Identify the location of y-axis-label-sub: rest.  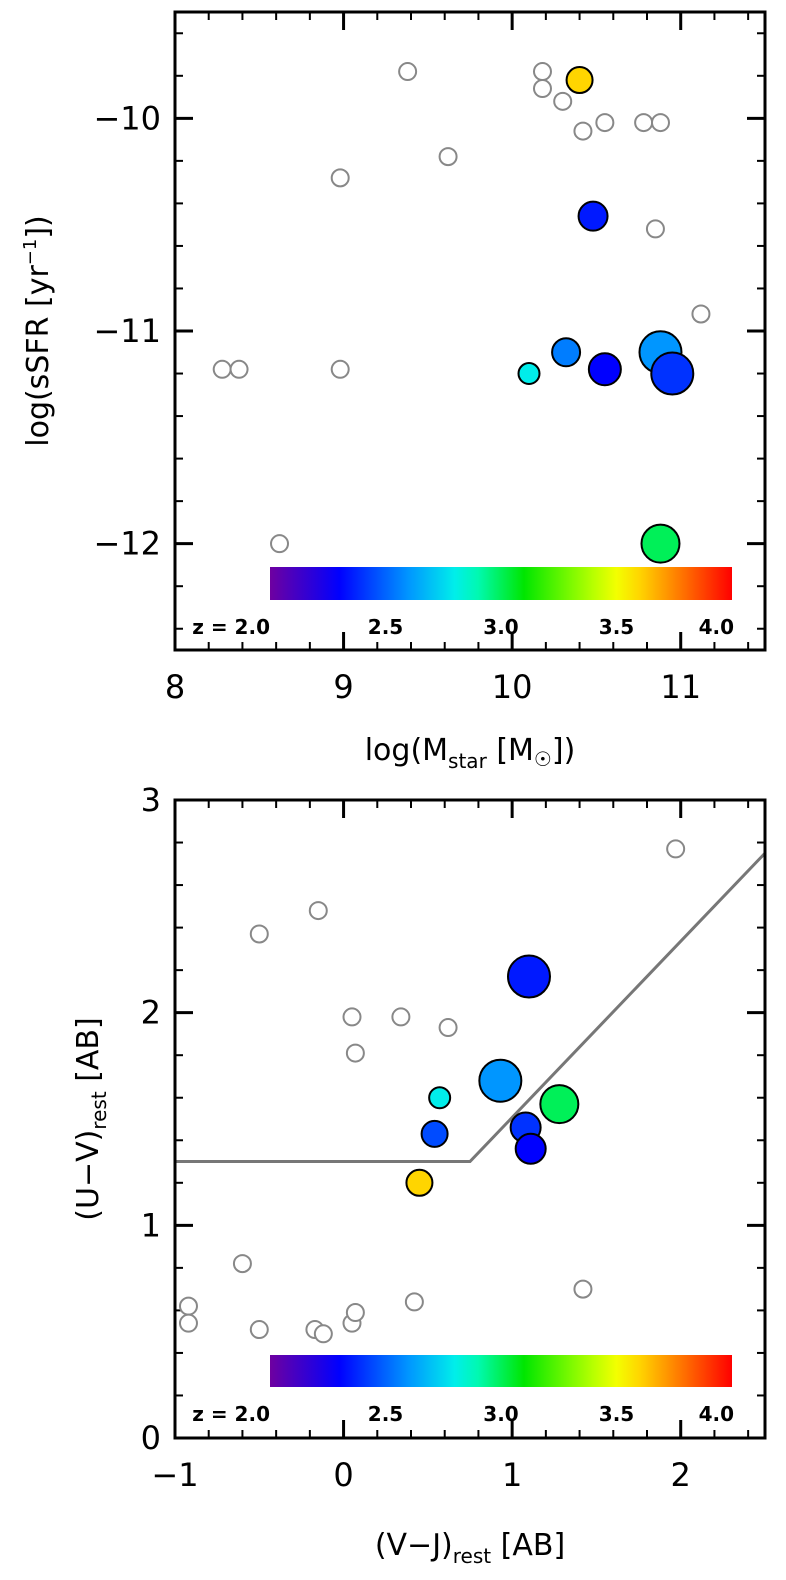
(99, 1110).